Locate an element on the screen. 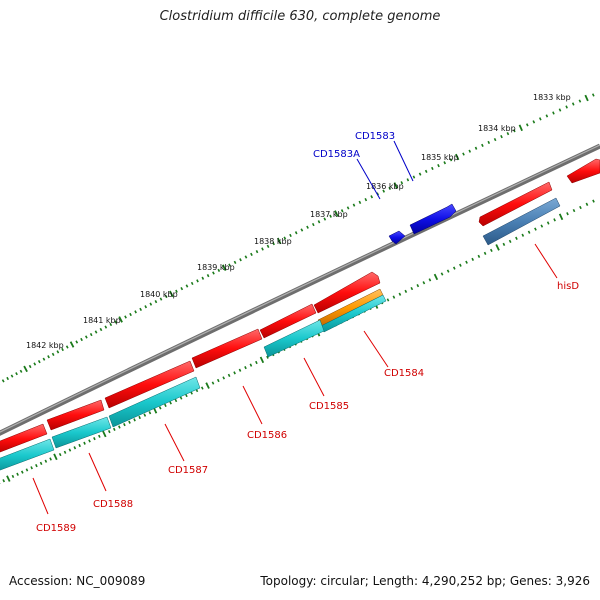  tick-label-1834: 1834 kbp is located at coordinates (497, 128).